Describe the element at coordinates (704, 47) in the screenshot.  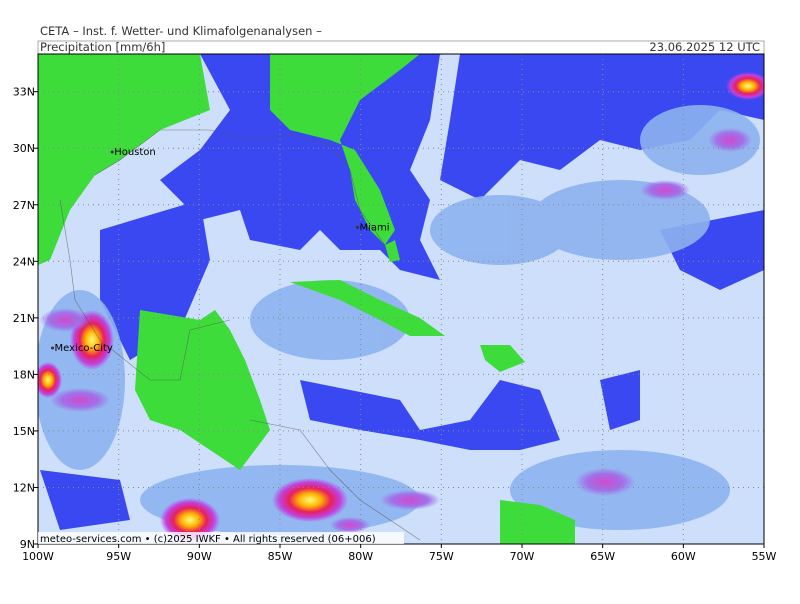
I see `valid-time: 23.06.2025 12 UTC` at that location.